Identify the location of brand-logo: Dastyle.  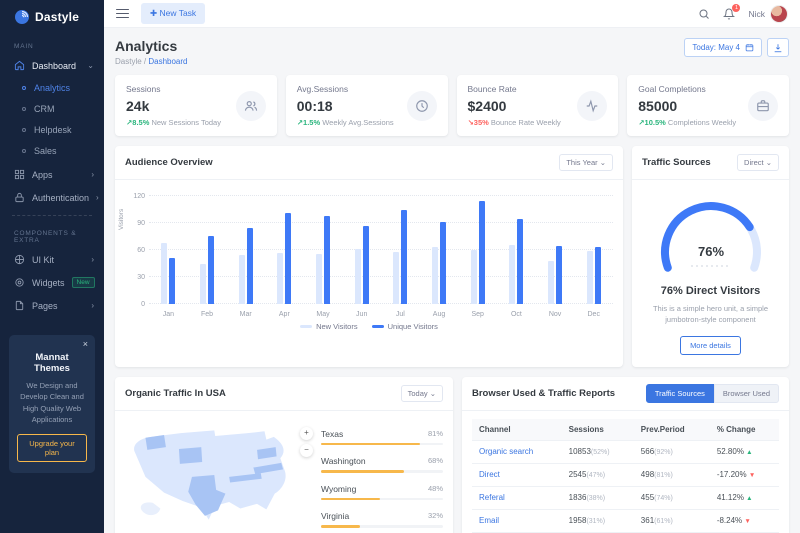
(52, 17).